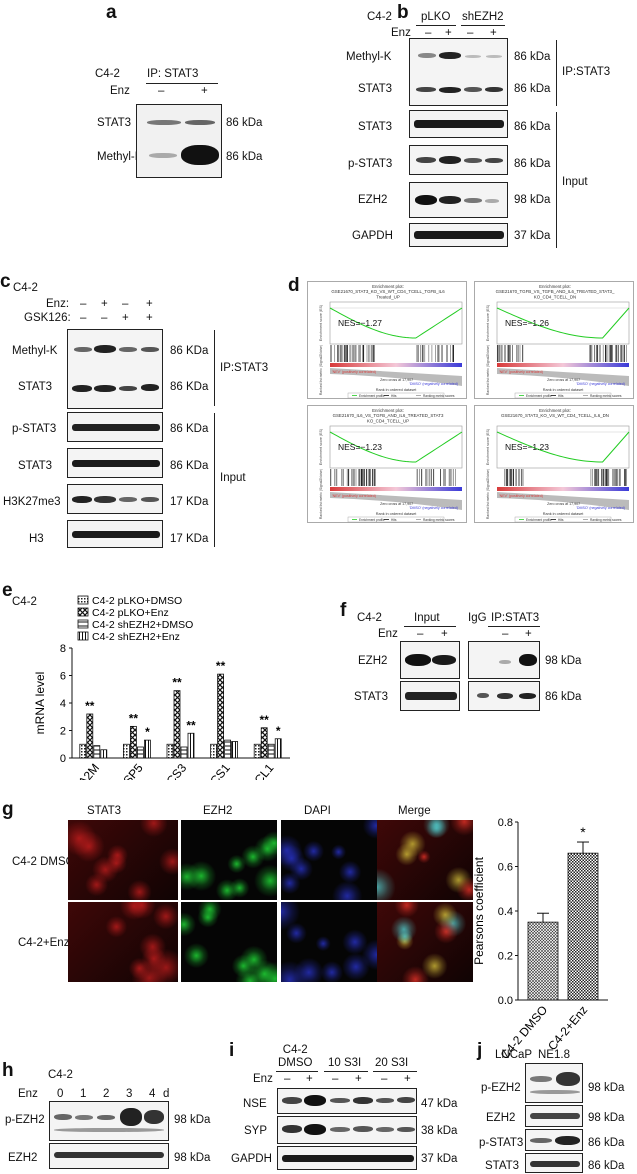  Describe the element at coordinates (505, 1001) in the screenshot. I see `y-tick-label: 0.0` at that location.